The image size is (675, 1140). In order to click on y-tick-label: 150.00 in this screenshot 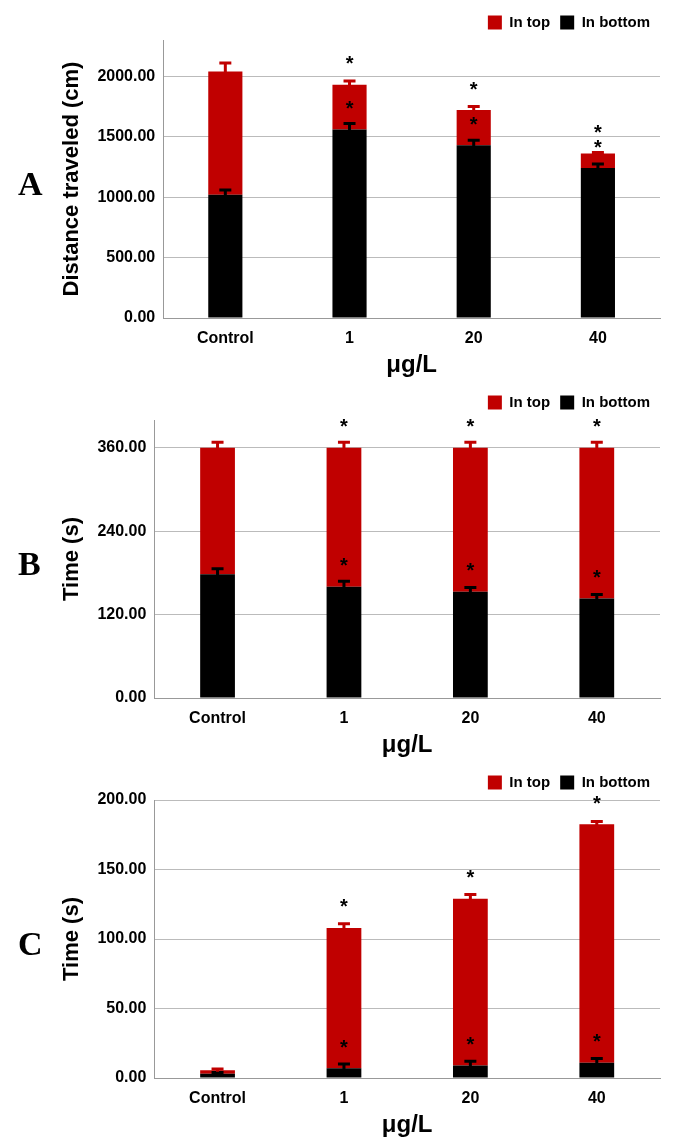, I will do `click(122, 868)`.